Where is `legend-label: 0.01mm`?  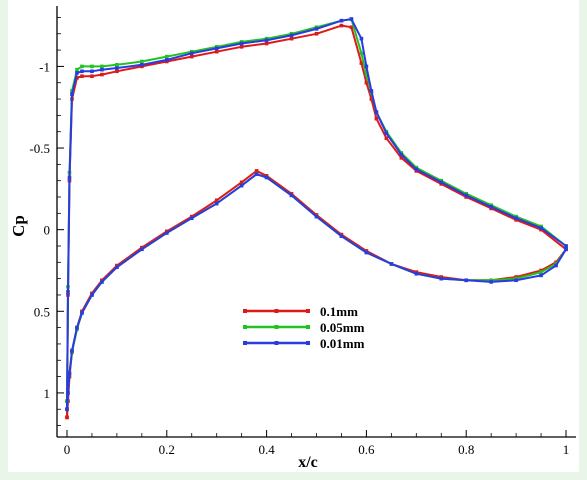 legend-label: 0.01mm is located at coordinates (342, 343).